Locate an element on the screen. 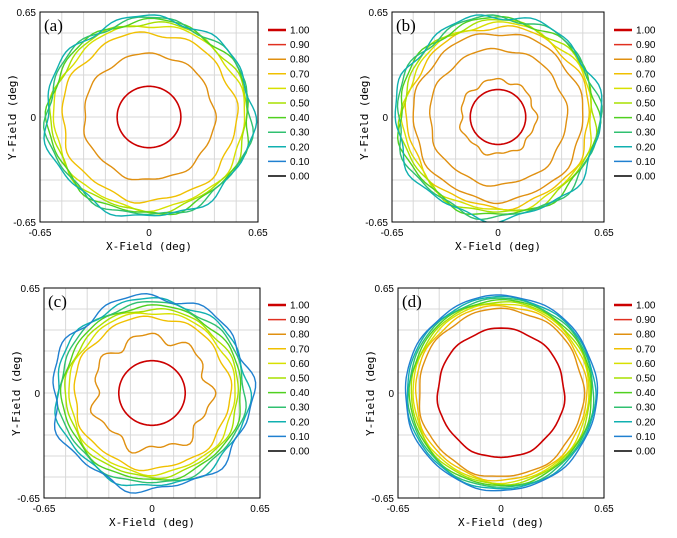  panel-label: (d) is located at coordinates (412, 301).